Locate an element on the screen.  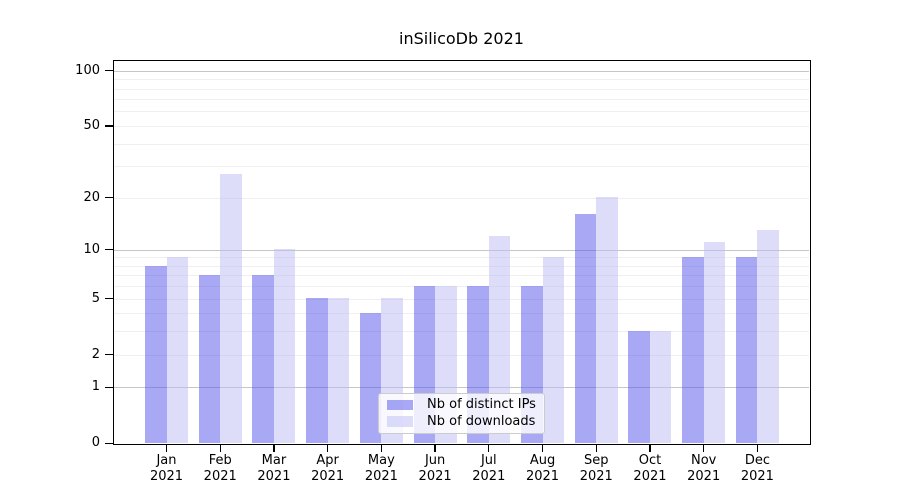
bar-downloads-sep is located at coordinates (607, 320).